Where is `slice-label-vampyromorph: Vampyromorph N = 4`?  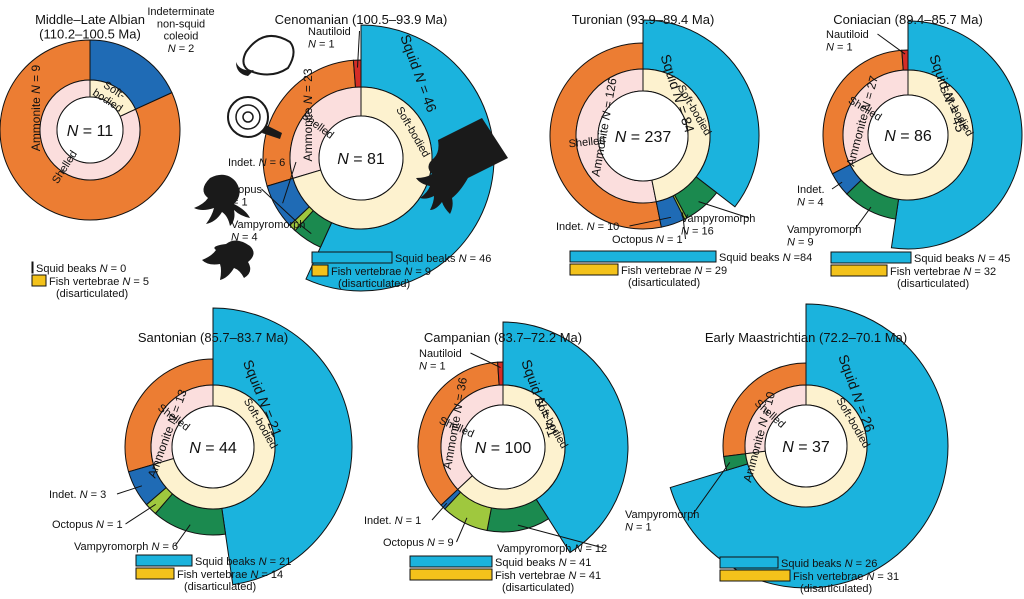 slice-label-vampyromorph: Vampyromorph N = 4 is located at coordinates (268, 231).